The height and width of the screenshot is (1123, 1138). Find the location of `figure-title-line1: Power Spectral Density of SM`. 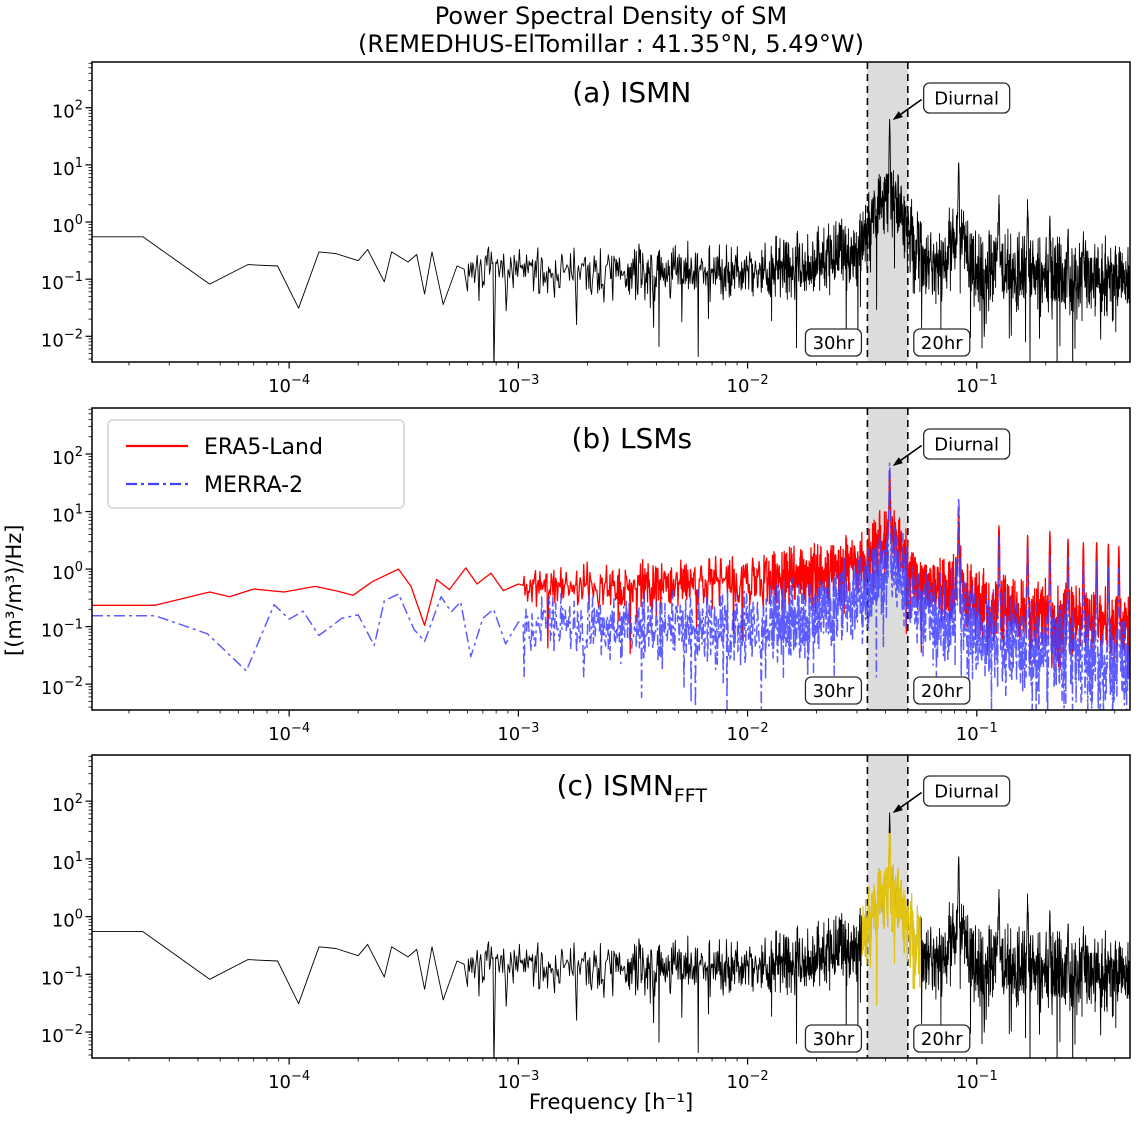

figure-title-line1: Power Spectral Density of SM is located at coordinates (611, 16).